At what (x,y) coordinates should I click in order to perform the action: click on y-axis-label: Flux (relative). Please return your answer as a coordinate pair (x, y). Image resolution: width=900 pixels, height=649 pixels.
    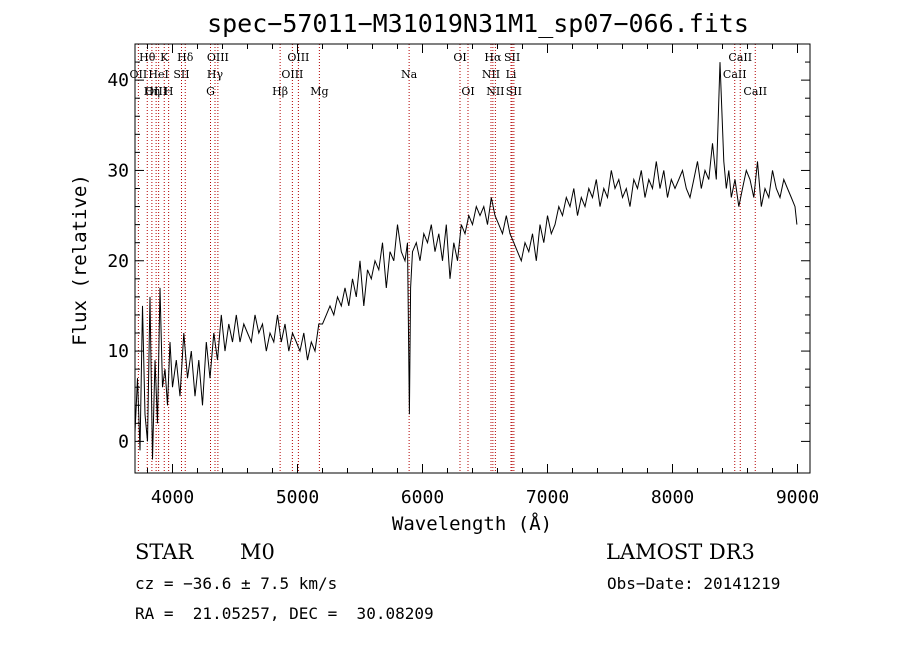
    Looking at the image, I should click on (80, 260).